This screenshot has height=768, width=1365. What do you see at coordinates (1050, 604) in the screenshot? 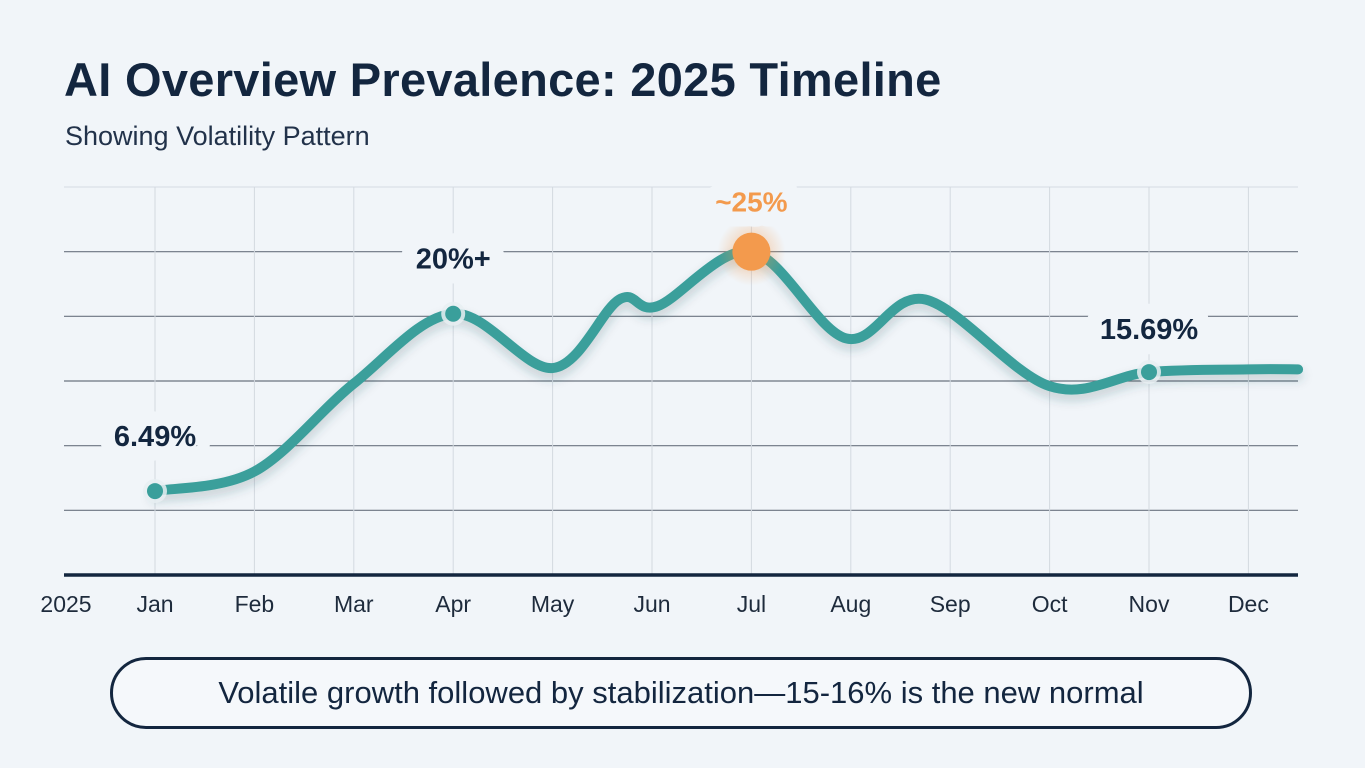
I see `x-tick-label: Oct` at bounding box center [1050, 604].